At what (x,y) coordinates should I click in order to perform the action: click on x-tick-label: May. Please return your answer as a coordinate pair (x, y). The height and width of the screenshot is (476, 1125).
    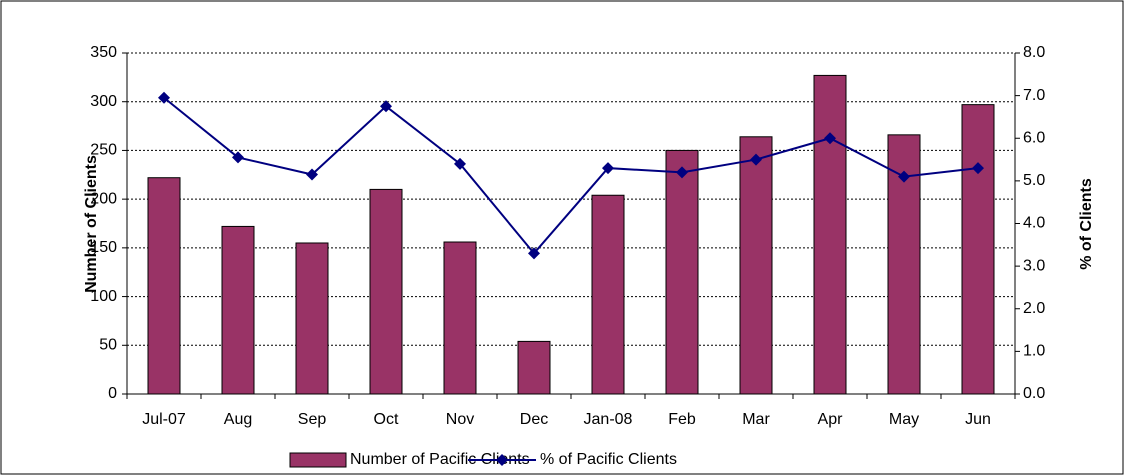
    Looking at the image, I should click on (904, 419).